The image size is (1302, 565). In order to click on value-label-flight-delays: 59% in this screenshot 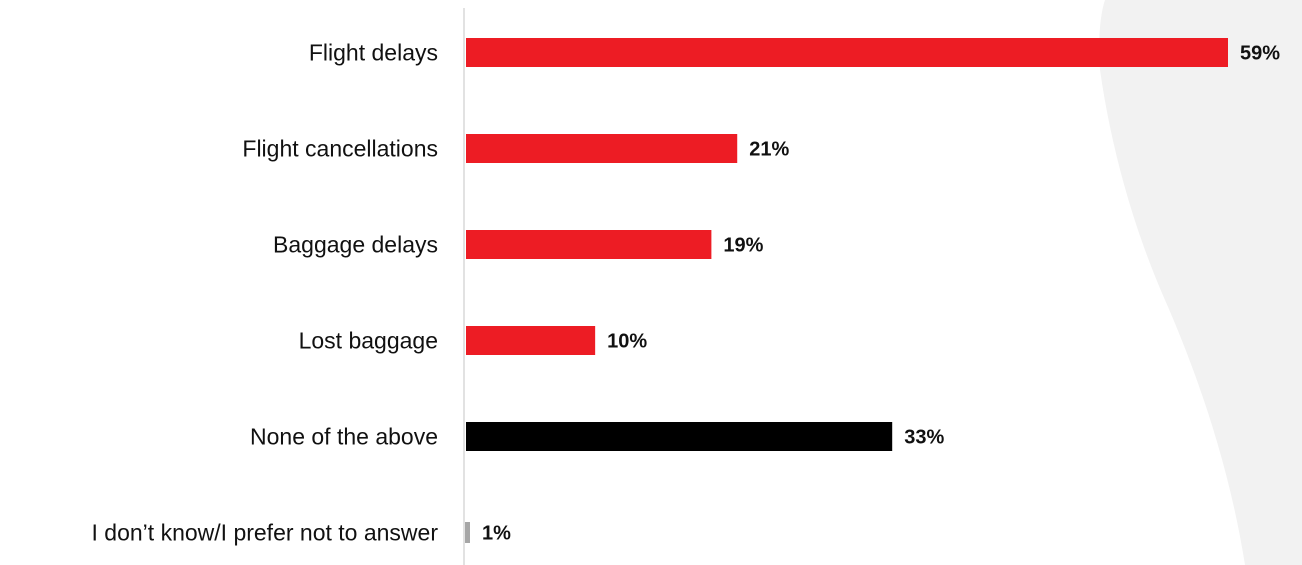, I will do `click(1260, 54)`.